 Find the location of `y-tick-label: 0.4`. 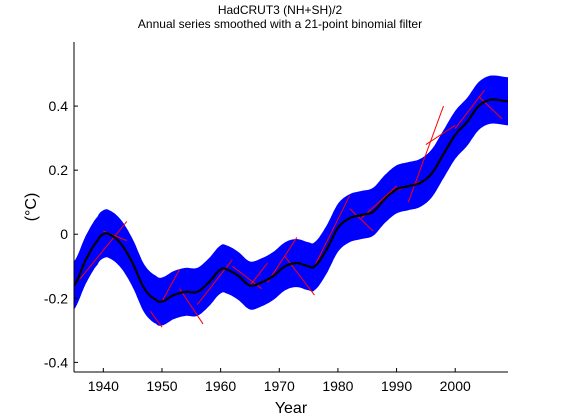

y-tick-label: 0.4 is located at coordinates (59, 106).